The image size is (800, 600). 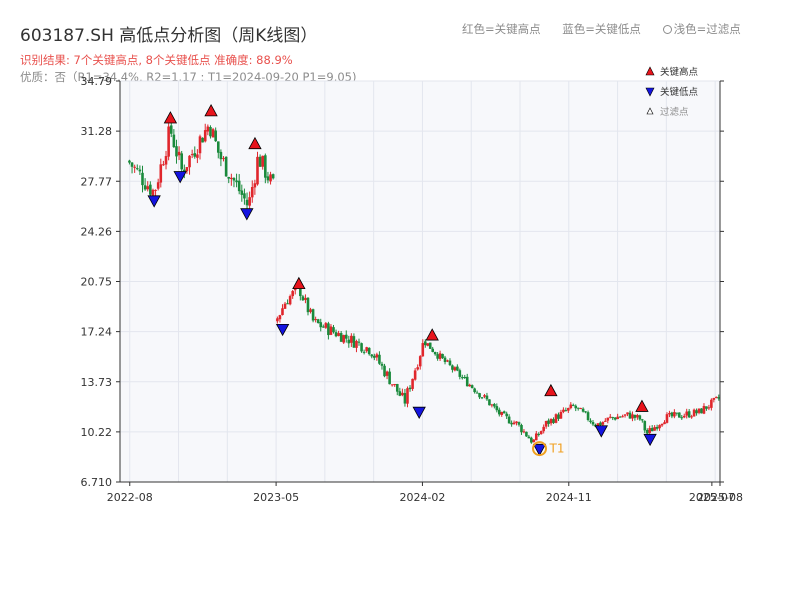 I want to click on y-tick-label: 24.26, so click(x=97, y=231).